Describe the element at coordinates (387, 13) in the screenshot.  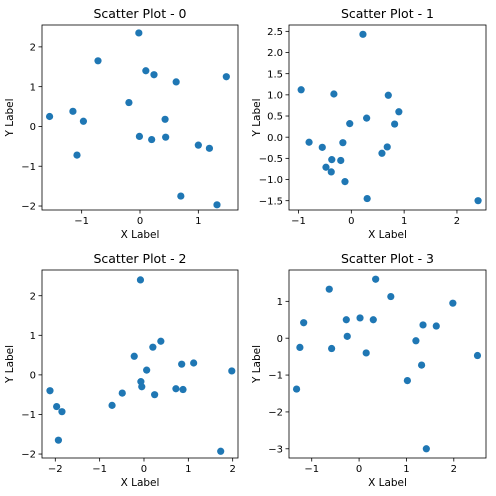
I see `chart-title: Scatter Plot - 1` at that location.